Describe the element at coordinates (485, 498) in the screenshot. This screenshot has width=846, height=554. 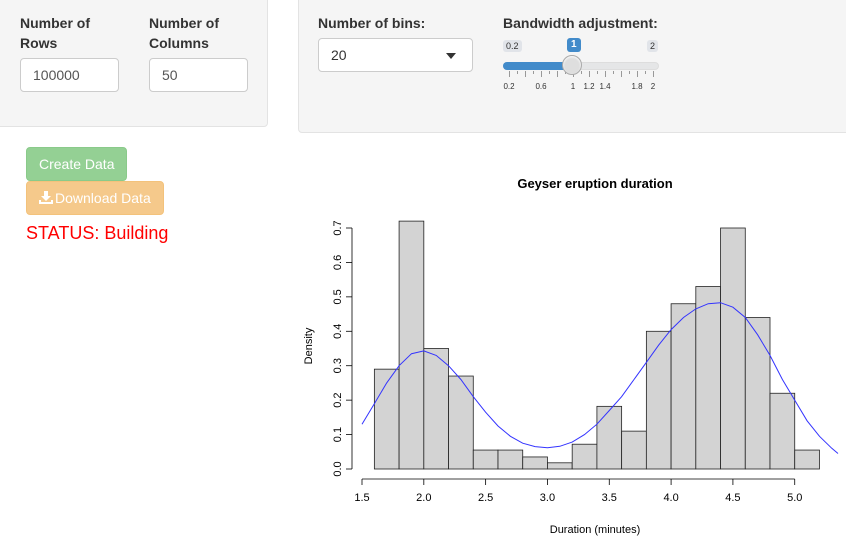
I see `x-tick-label: 2.5` at that location.